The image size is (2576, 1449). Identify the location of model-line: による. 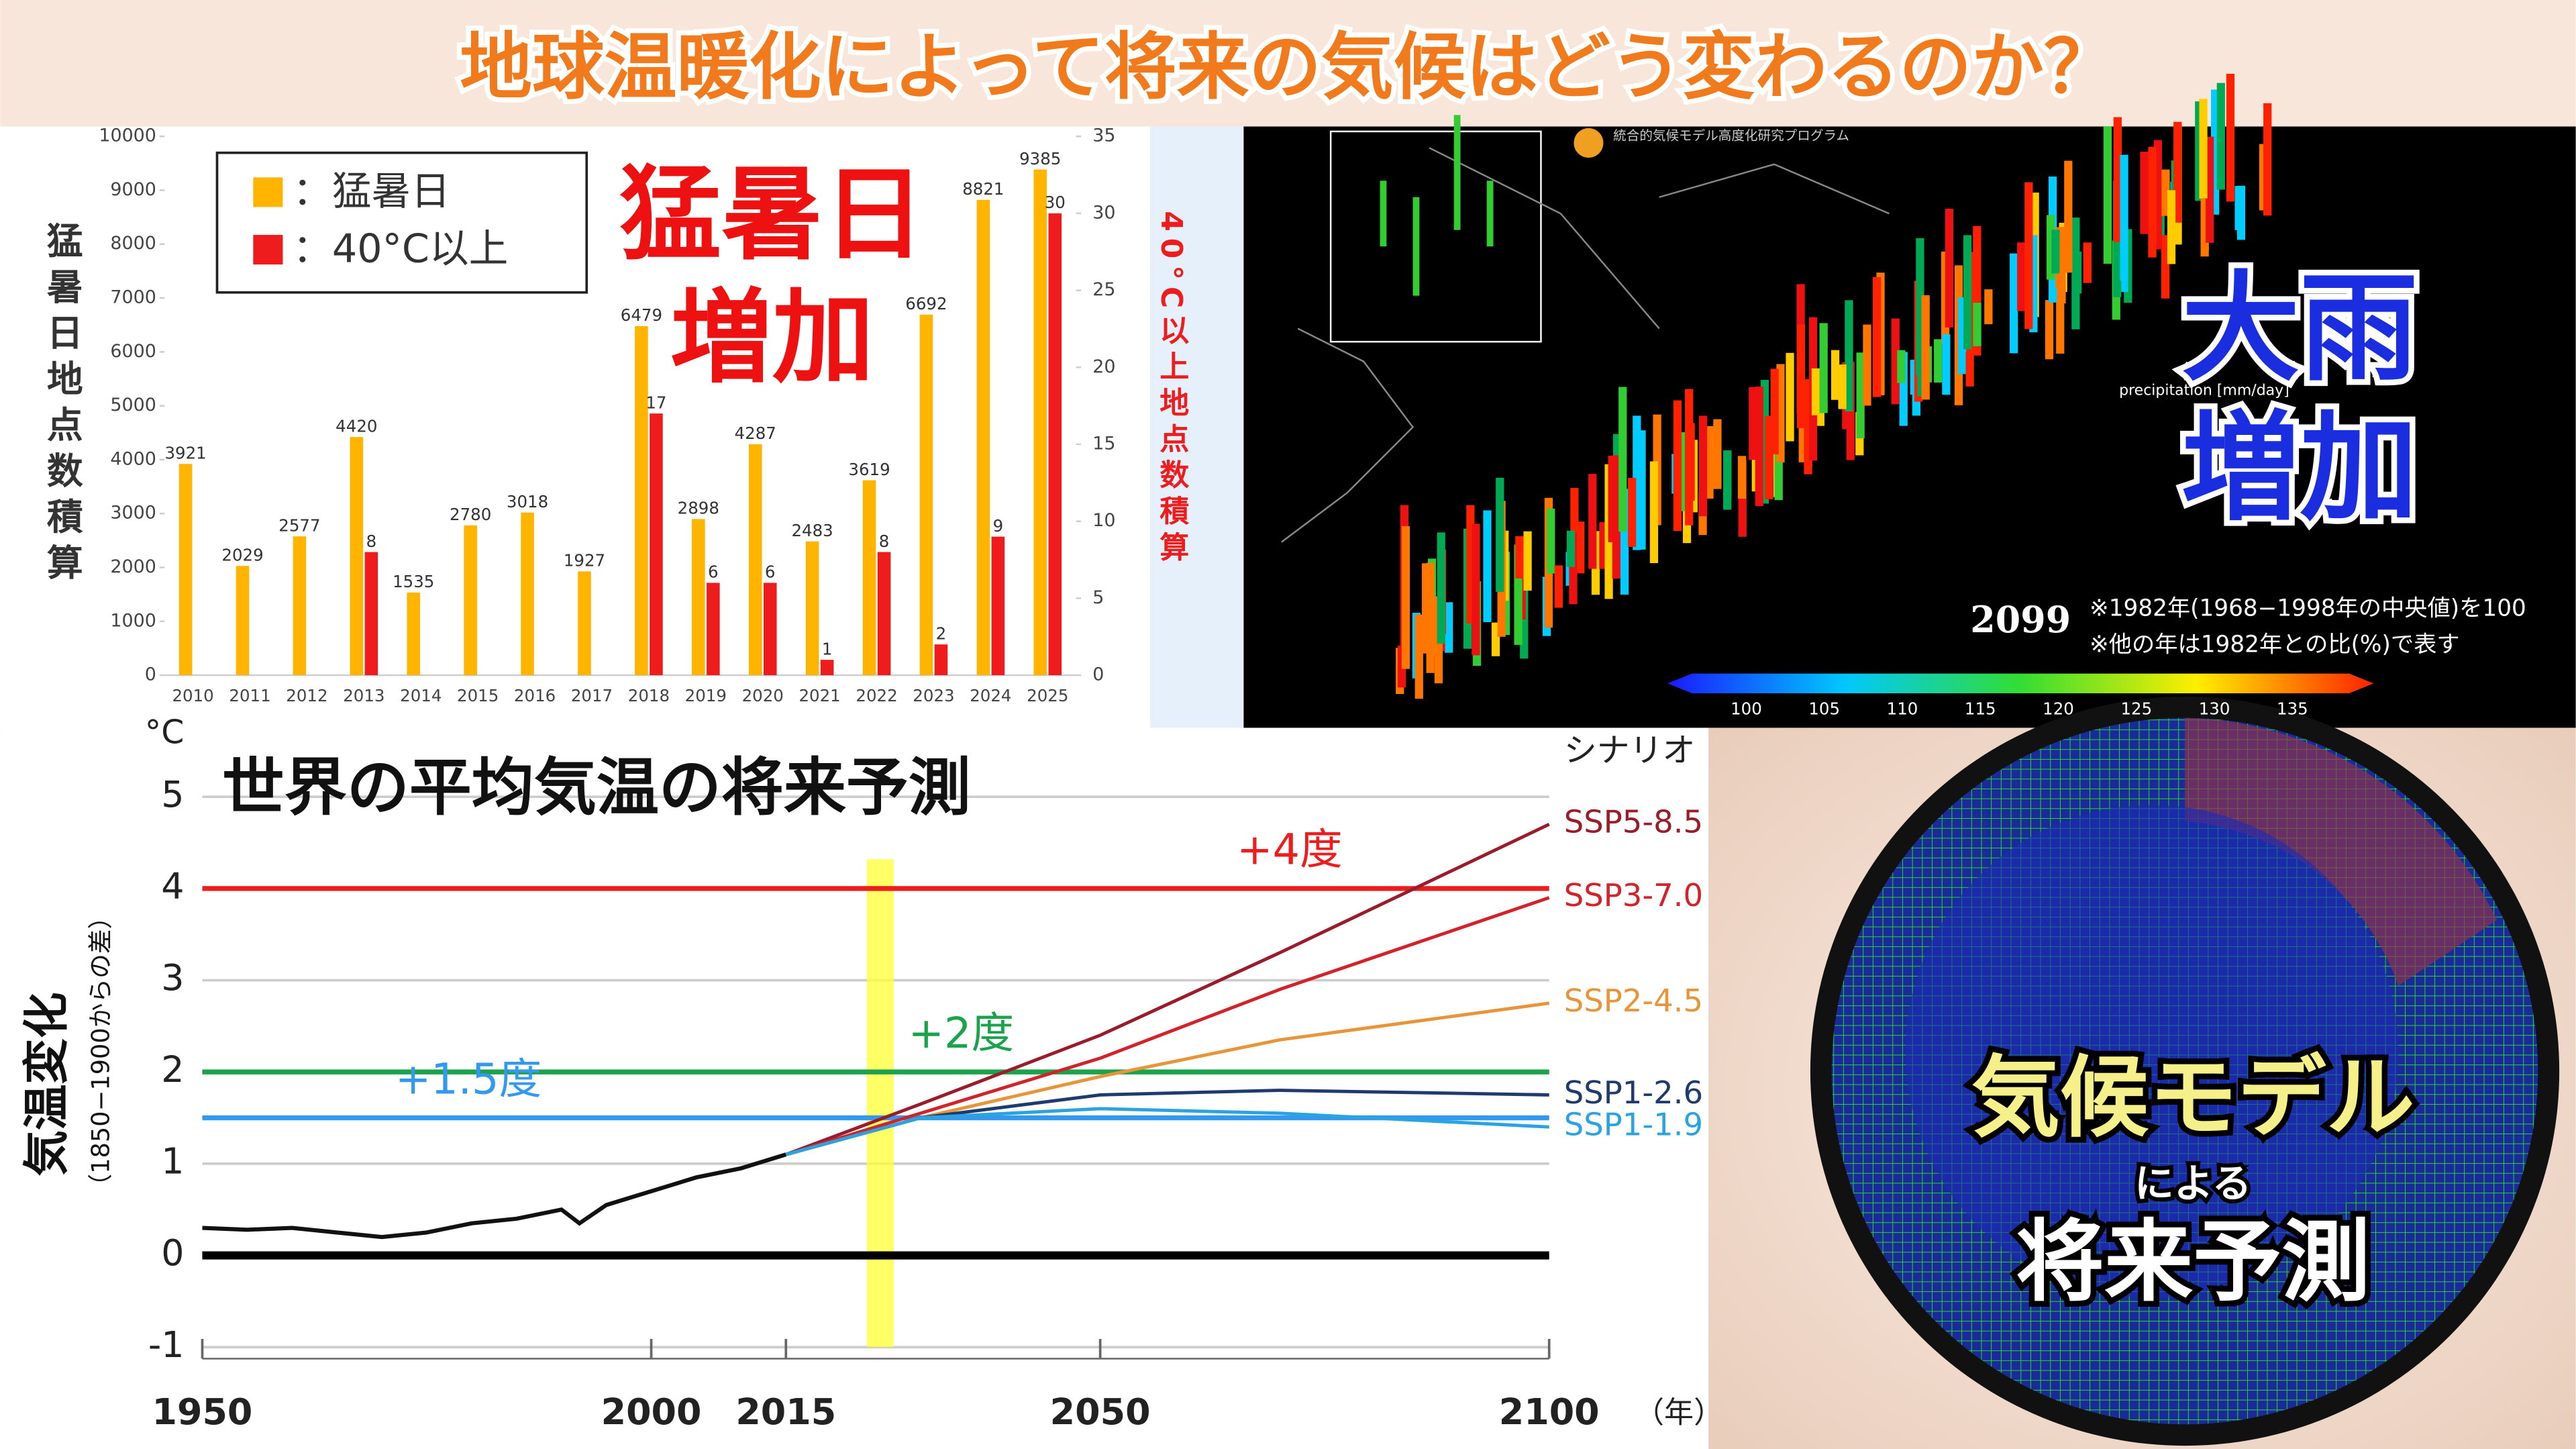
(2192, 1183).